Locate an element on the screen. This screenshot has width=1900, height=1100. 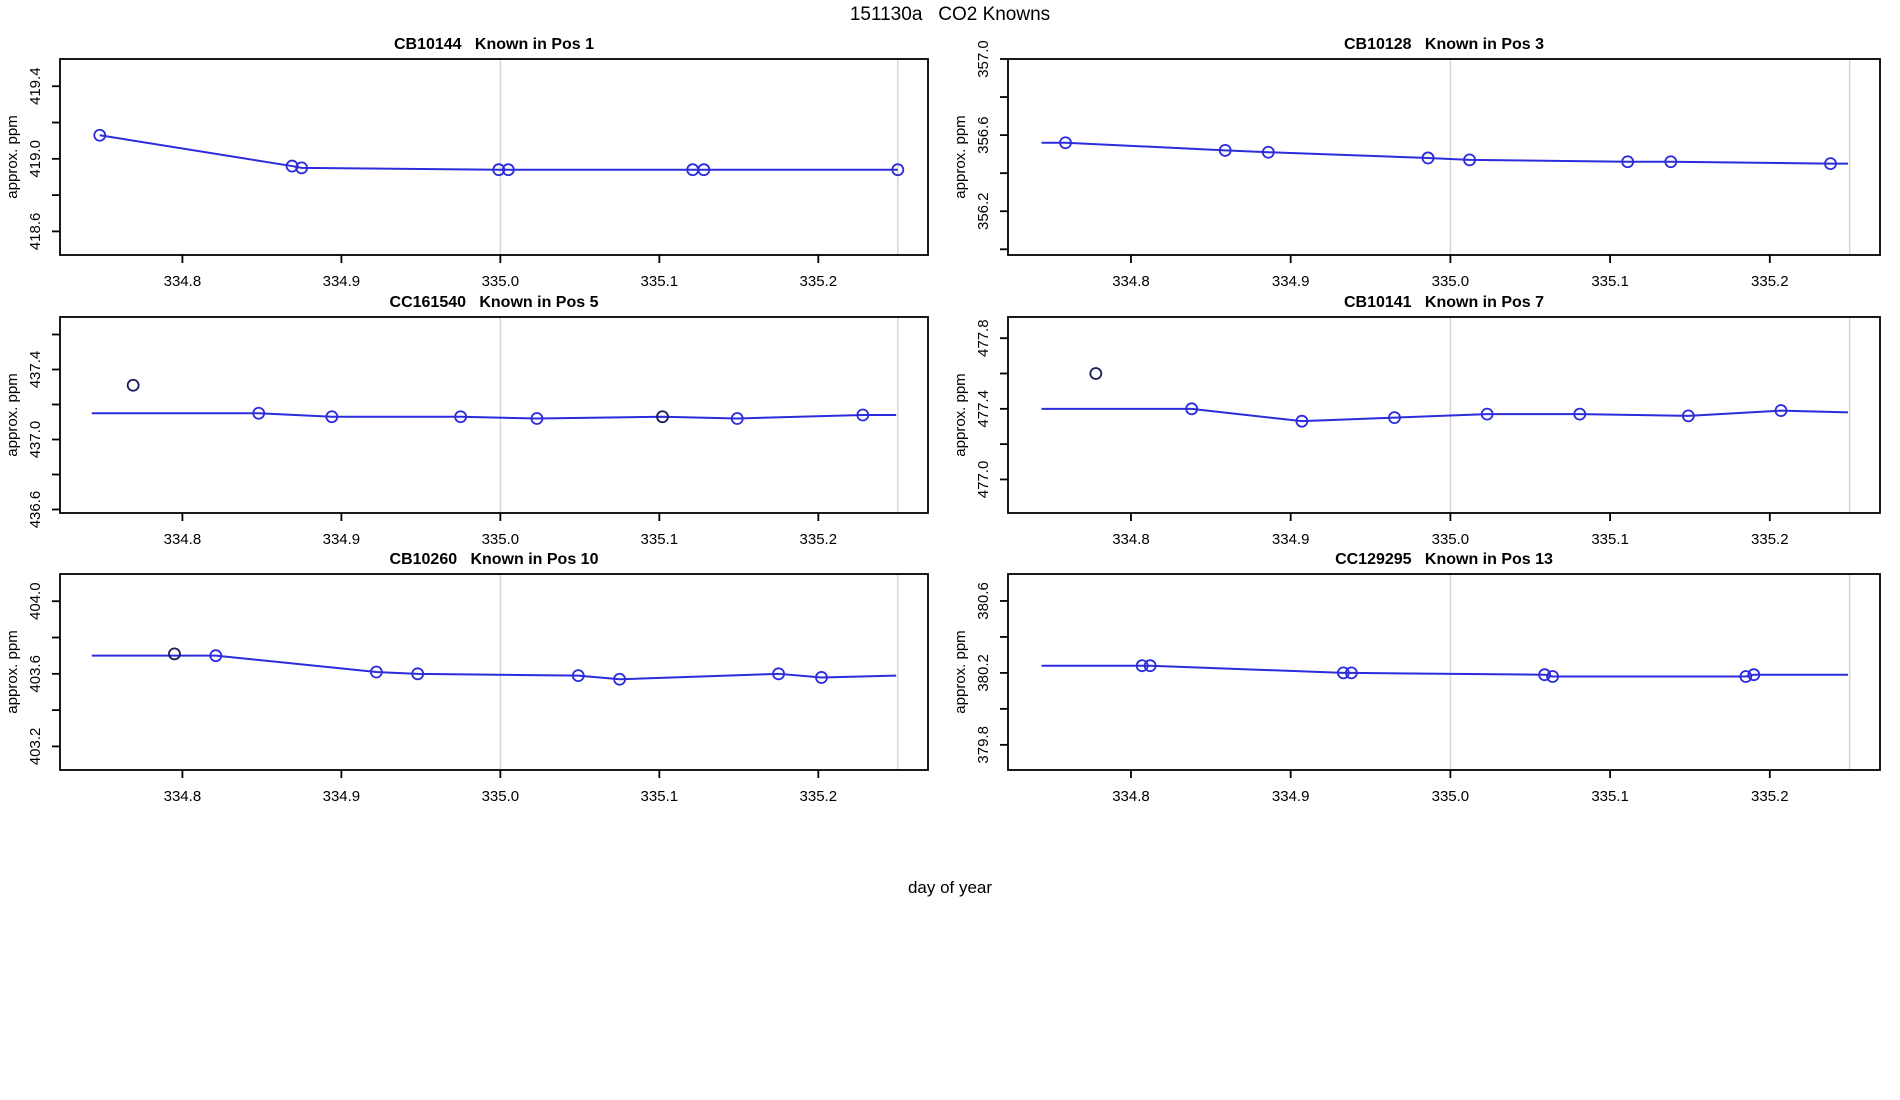
y-tick-label: 437.0 is located at coordinates (35, 440).